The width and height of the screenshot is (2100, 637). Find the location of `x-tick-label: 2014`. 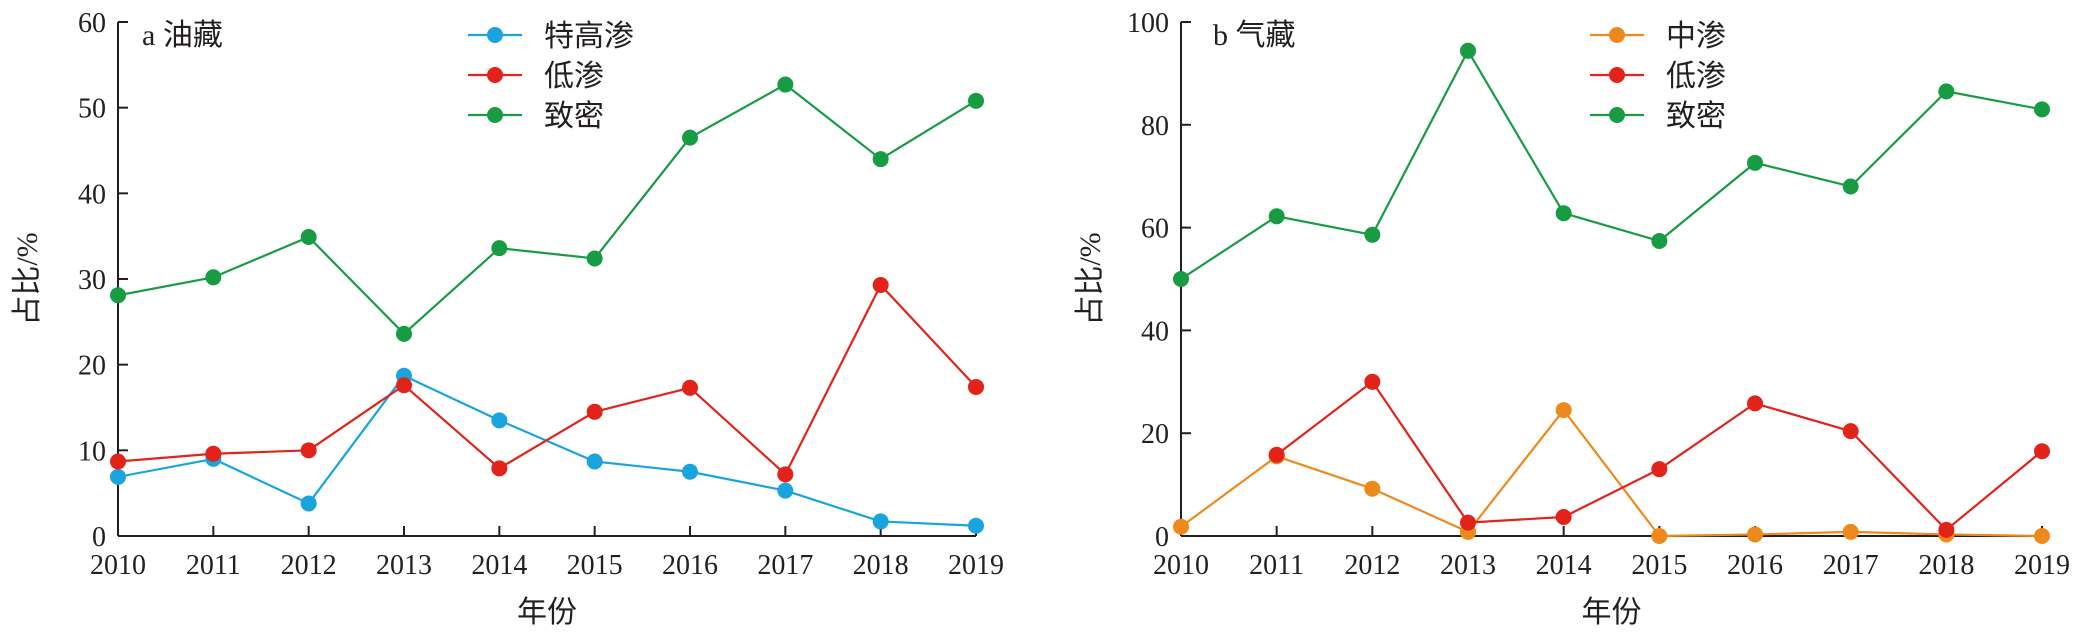

x-tick-label: 2014 is located at coordinates (1564, 565).